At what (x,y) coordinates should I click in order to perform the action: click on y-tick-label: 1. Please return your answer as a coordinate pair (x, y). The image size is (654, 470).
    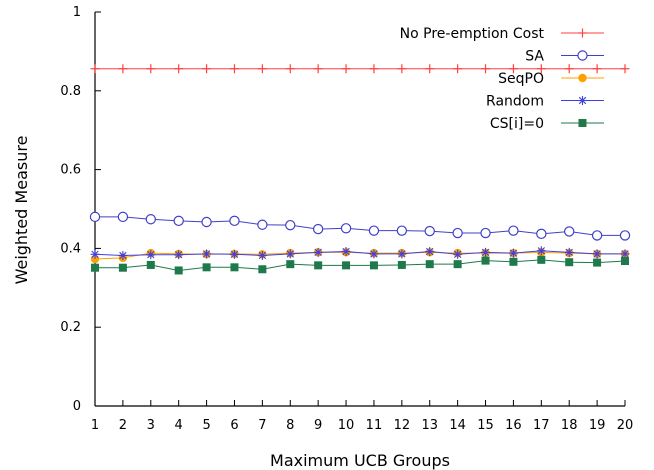
    Looking at the image, I should click on (77, 12).